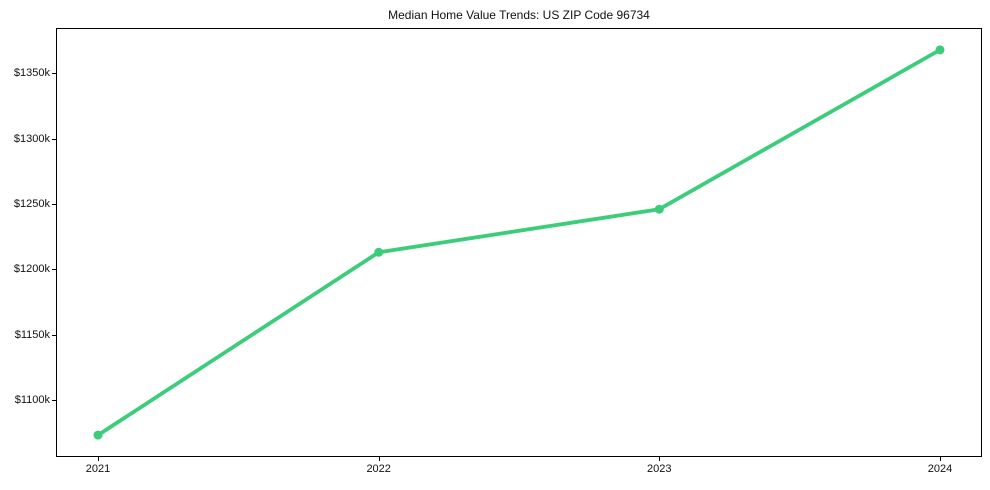 Image resolution: width=990 pixels, height=490 pixels. I want to click on y-tick-label: $1150k, so click(32, 334).